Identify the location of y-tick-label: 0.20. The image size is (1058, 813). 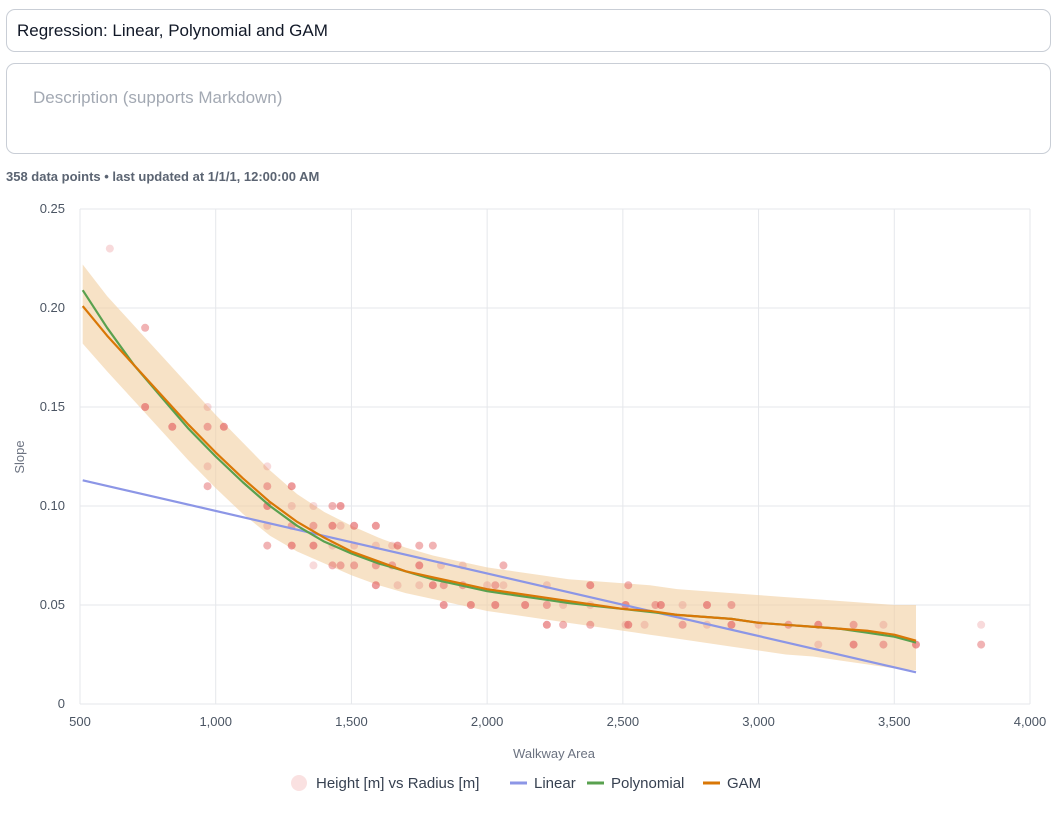
(52, 307).